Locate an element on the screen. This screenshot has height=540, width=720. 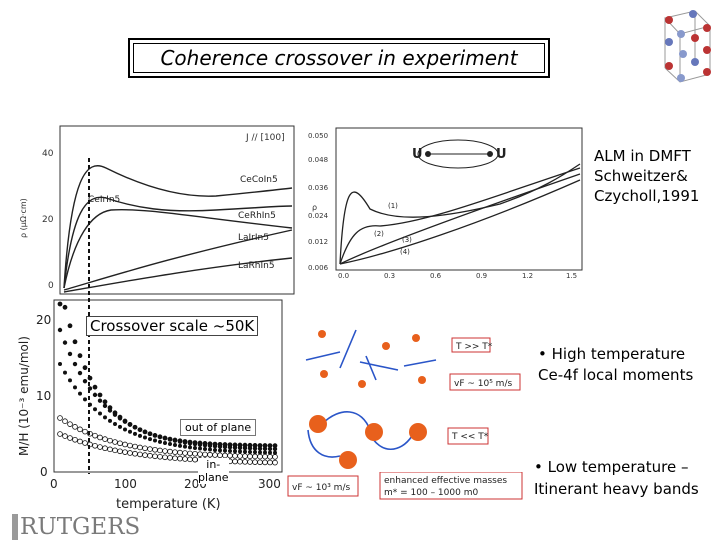
alm-ytick: 0.012 is located at coordinates (318, 242).